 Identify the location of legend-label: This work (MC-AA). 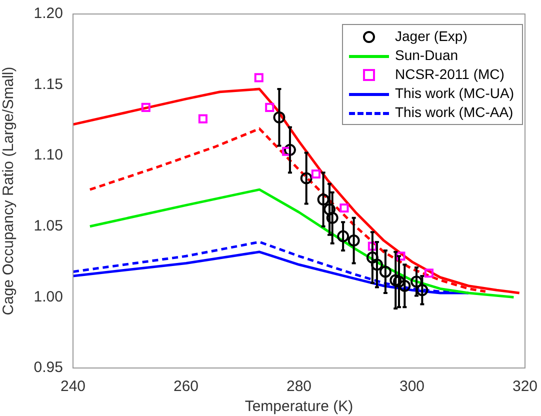
(454, 112).